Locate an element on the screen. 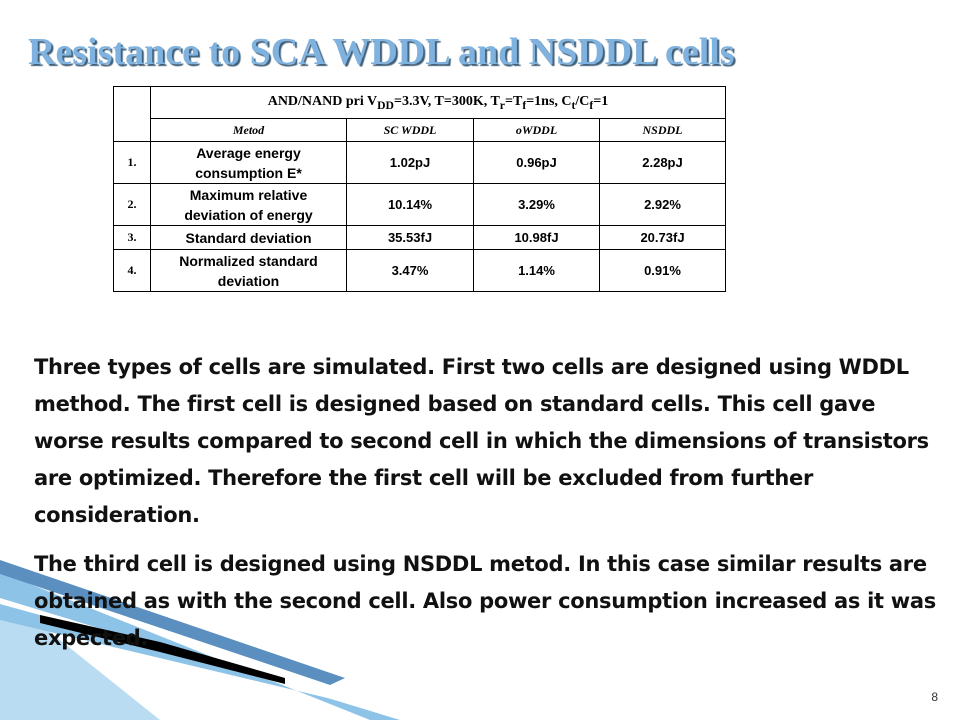 The width and height of the screenshot is (960, 720). page-number: 8 is located at coordinates (934, 697).